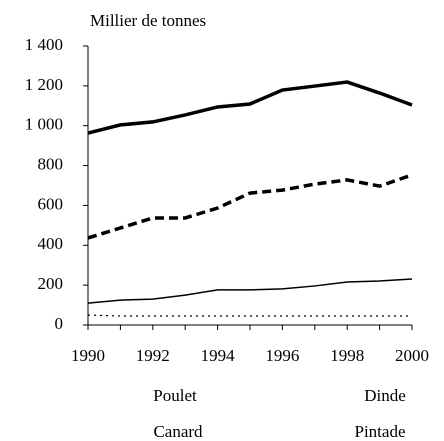  What do you see at coordinates (44, 84) in the screenshot?
I see `y-tick-label: 1 200` at bounding box center [44, 84].